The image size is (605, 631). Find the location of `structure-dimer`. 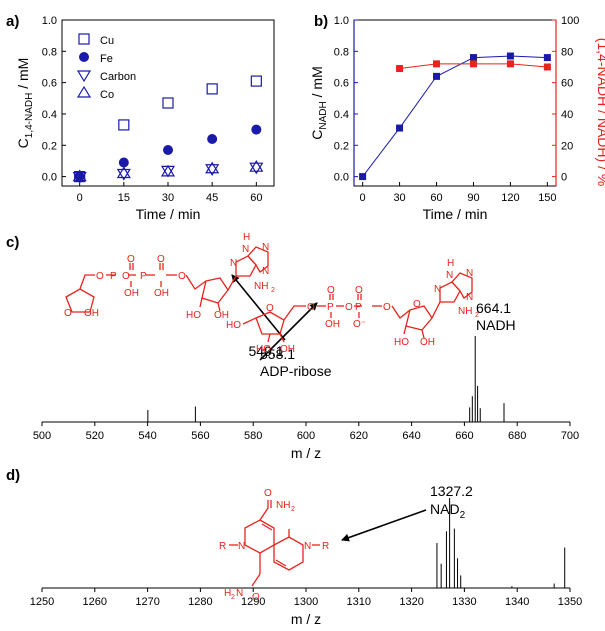

structure-dimer is located at coordinates (274, 543).